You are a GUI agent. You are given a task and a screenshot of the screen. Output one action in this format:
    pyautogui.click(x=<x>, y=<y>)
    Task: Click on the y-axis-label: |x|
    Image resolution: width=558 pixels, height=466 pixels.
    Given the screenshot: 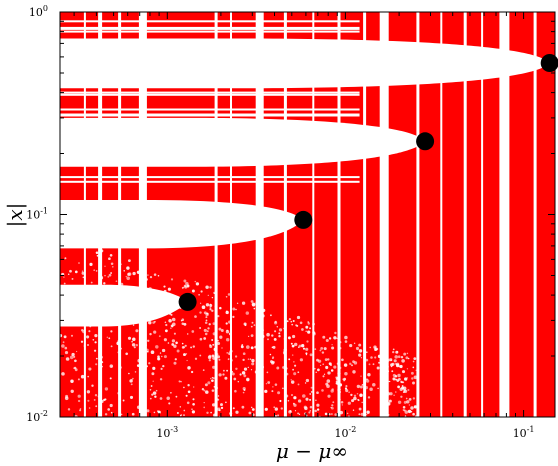 What is the action you would take?
    pyautogui.click(x=15, y=215)
    